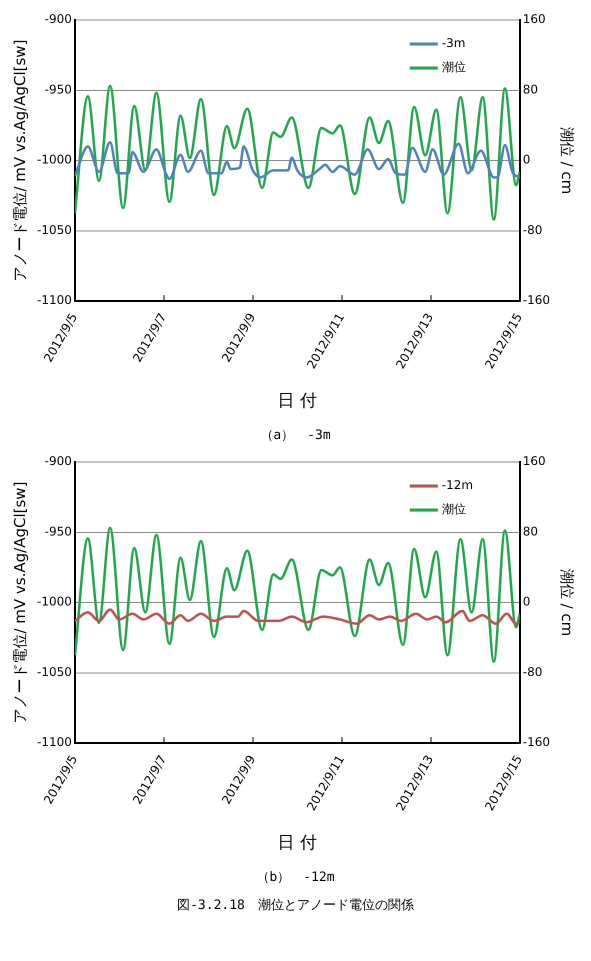  Describe the element at coordinates (454, 43) in the screenshot. I see `legend-label: -3m` at that location.